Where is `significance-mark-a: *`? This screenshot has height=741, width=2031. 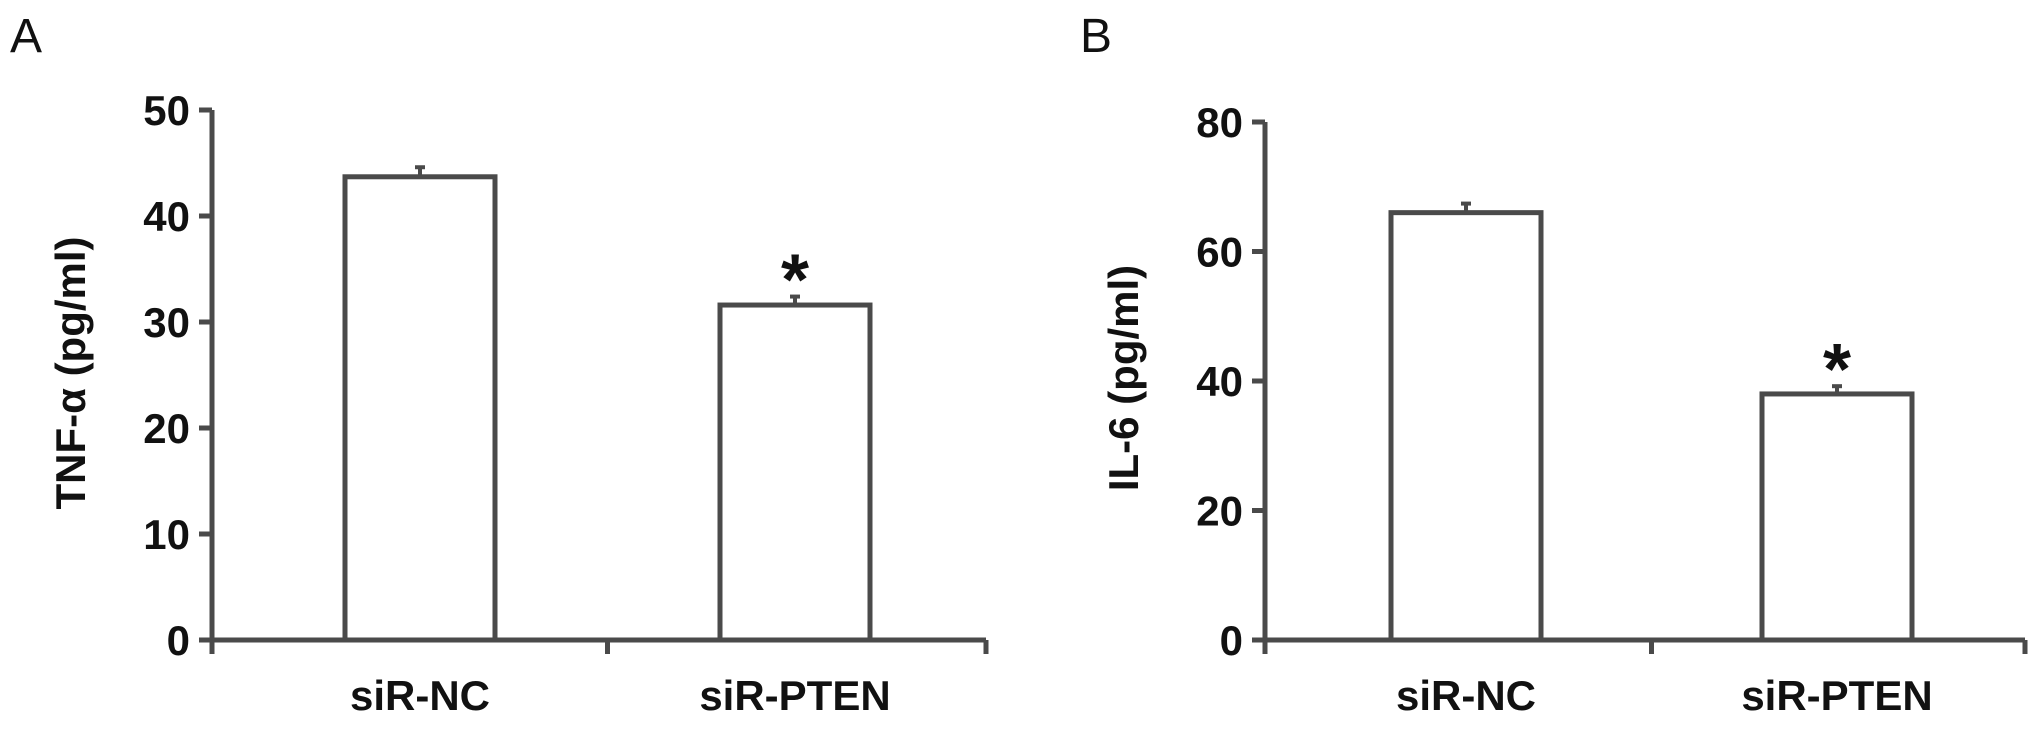 significance-mark-a: * is located at coordinates (795, 281).